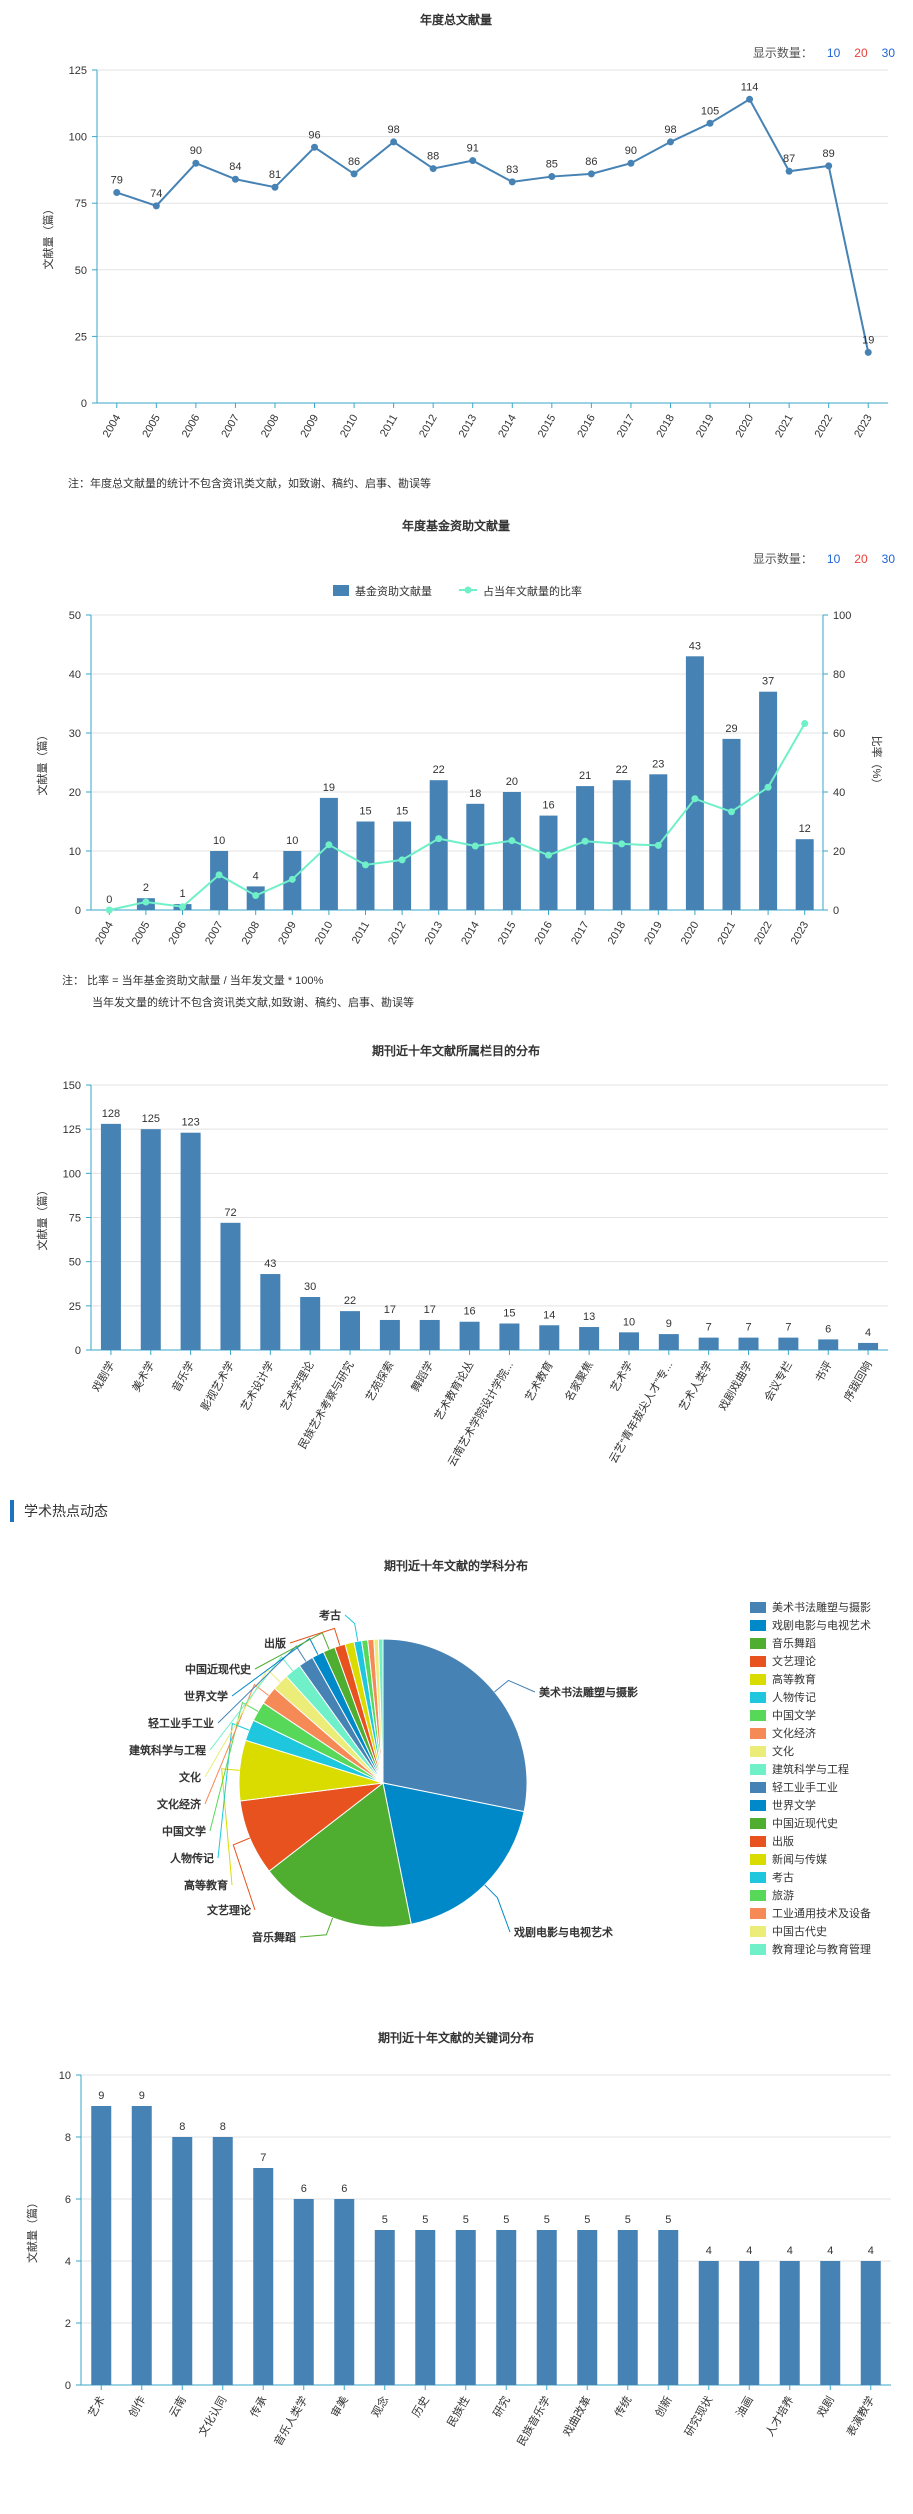  What do you see at coordinates (206, 1885) in the screenshot?
I see `callout-label: 高等教育` at bounding box center [206, 1885].